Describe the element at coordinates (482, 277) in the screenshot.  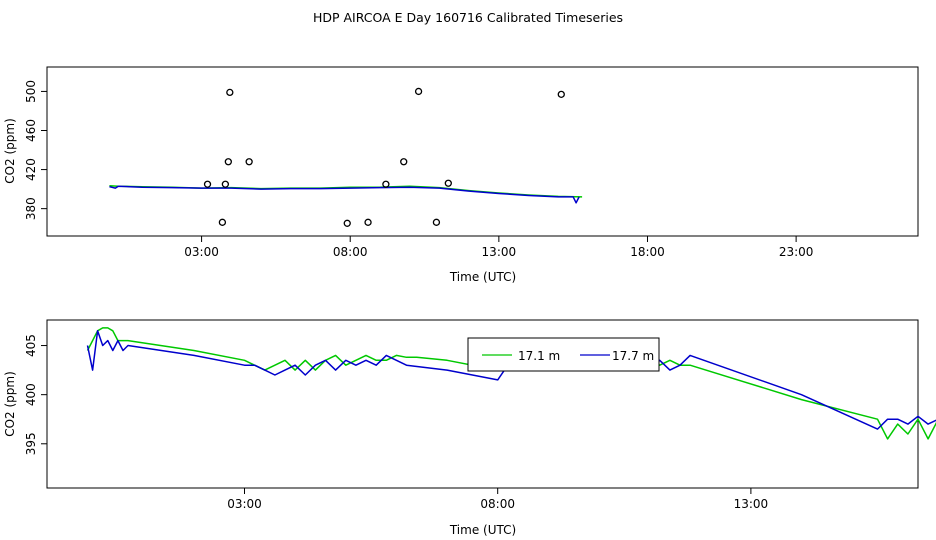
I see `top-x-axis-label: Time (UTC)` at that location.